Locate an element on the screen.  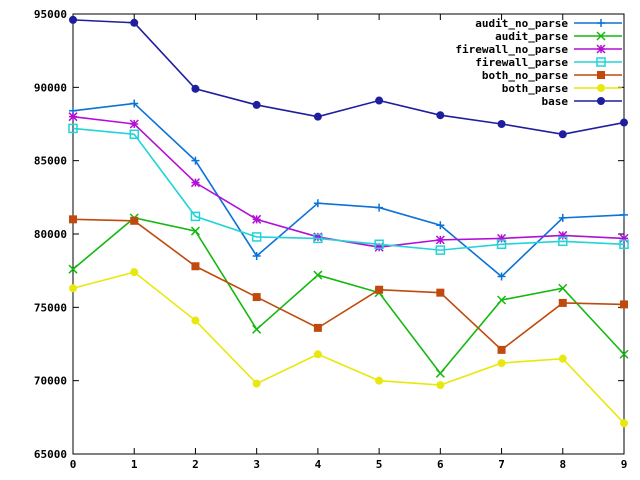
y-tick-label: 75000 is located at coordinates (50, 307).